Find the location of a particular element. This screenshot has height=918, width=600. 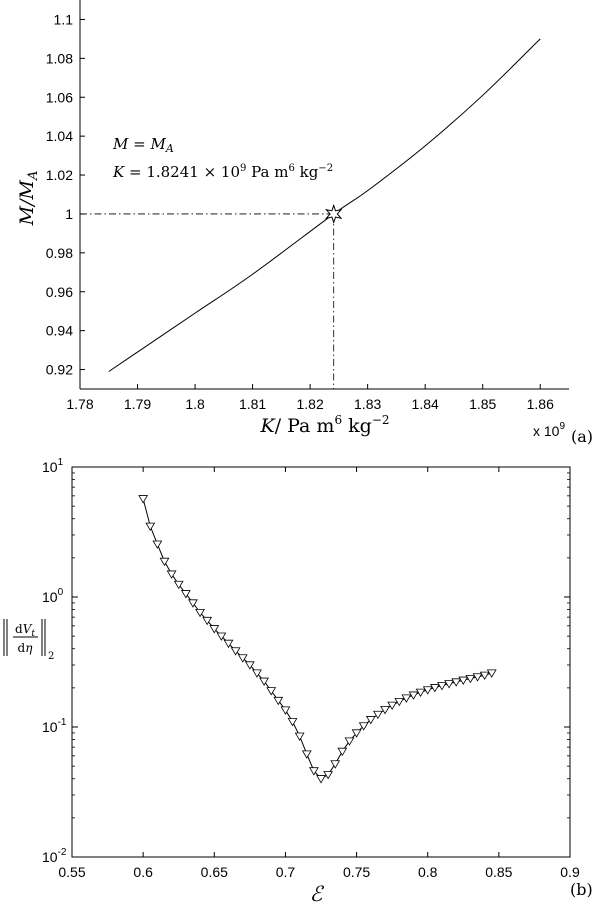

chart-b-y-tick-label: 10⁰ is located at coordinates (53, 596).